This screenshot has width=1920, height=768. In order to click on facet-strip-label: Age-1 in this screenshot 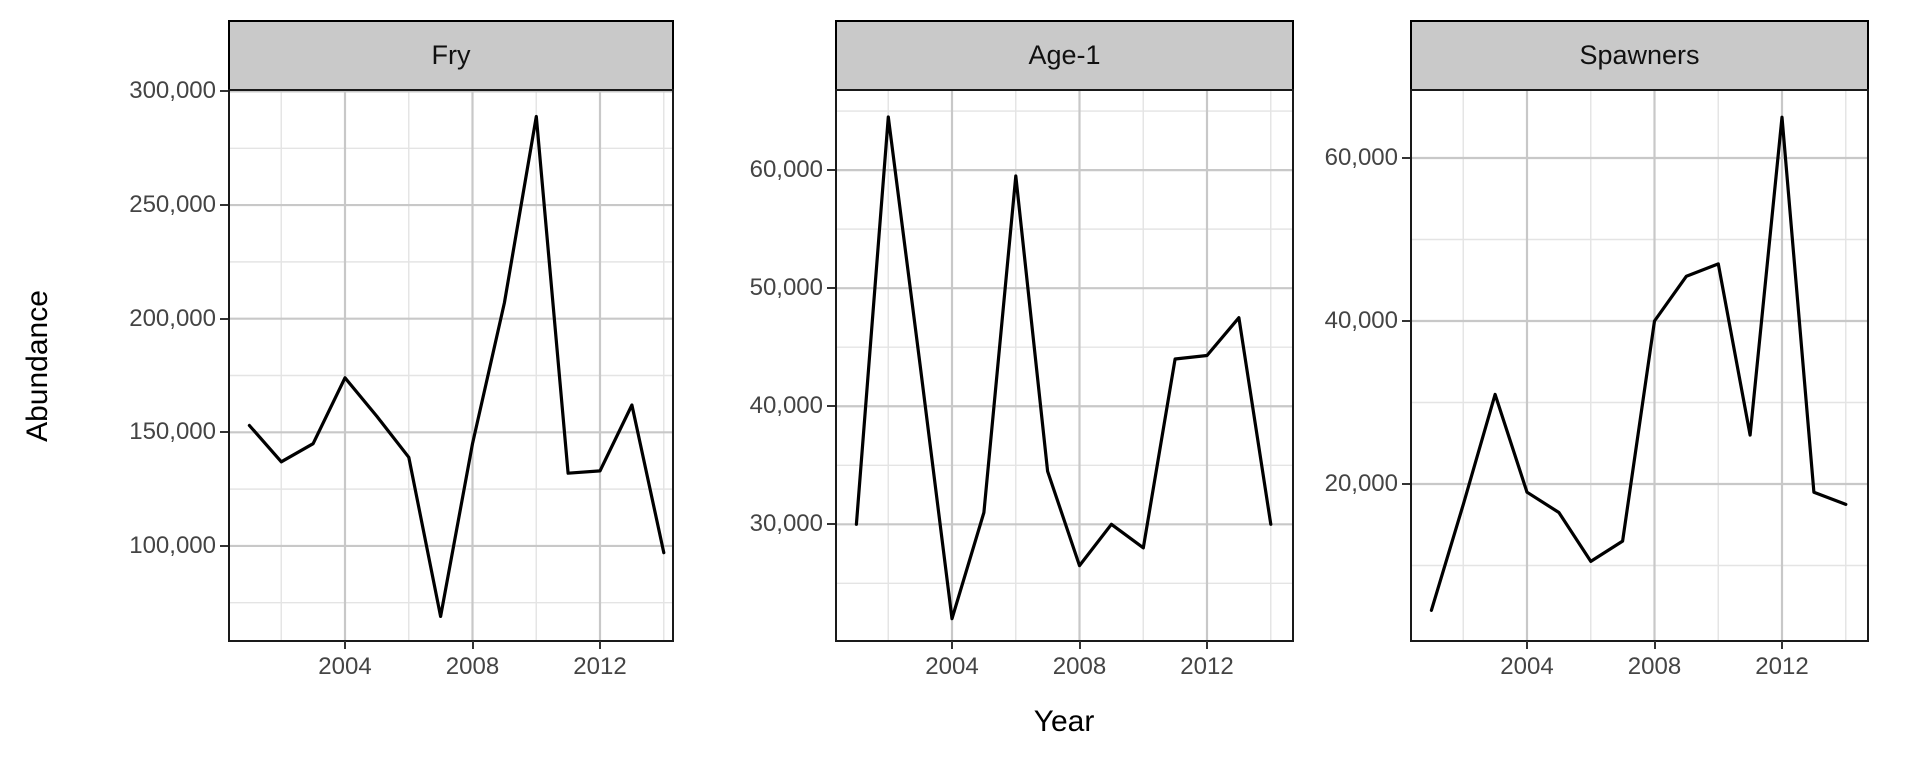, I will do `click(1064, 55)`.